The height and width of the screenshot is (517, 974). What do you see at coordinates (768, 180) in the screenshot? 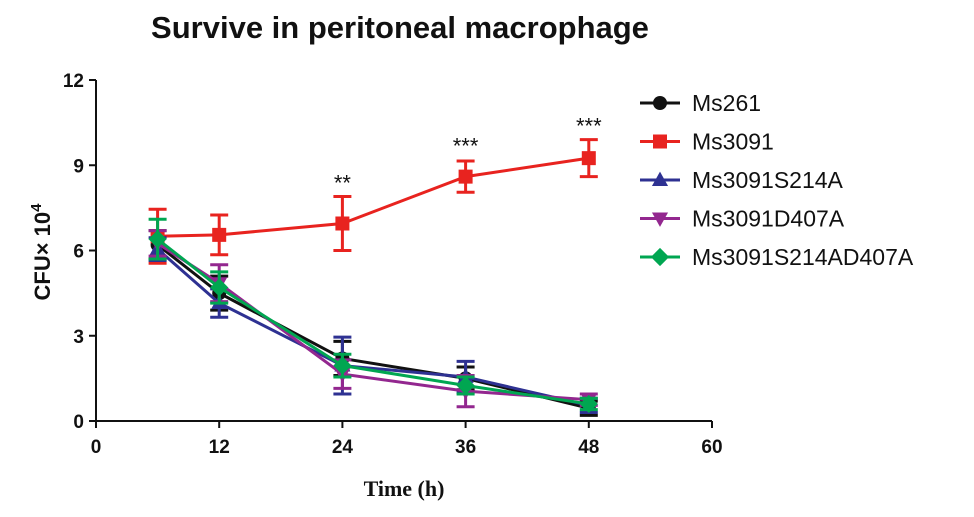
I see `legend-label: Ms3091S214A` at bounding box center [768, 180].